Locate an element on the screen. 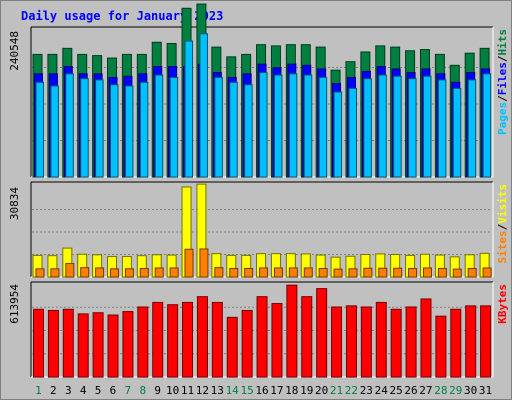 This screenshot has height=400, width=512. x-tick-label: 3 is located at coordinates (68, 390).